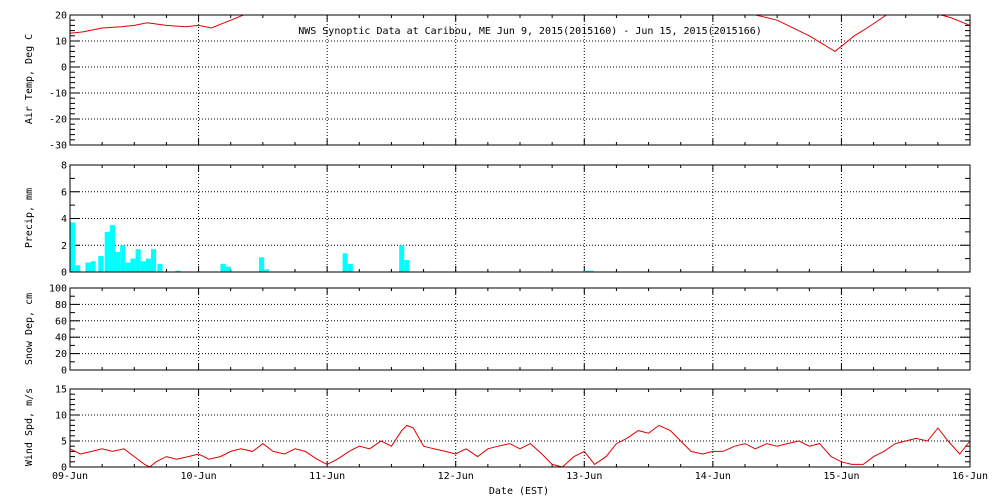  What do you see at coordinates (29, 427) in the screenshot?
I see `wind-speed-ylabel: Wind Spd, m/s` at bounding box center [29, 427].